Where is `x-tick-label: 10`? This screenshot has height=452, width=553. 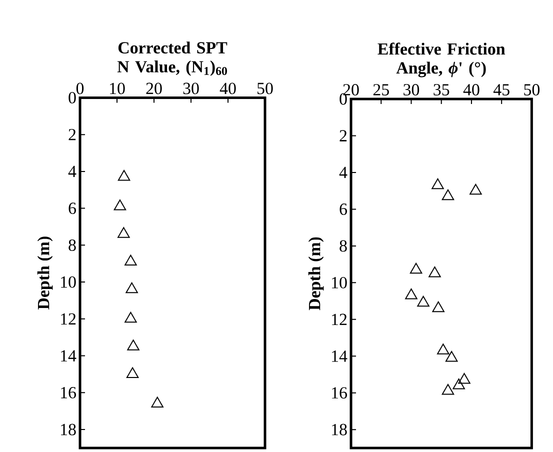 x-tick-label: 10 is located at coordinates (117, 88).